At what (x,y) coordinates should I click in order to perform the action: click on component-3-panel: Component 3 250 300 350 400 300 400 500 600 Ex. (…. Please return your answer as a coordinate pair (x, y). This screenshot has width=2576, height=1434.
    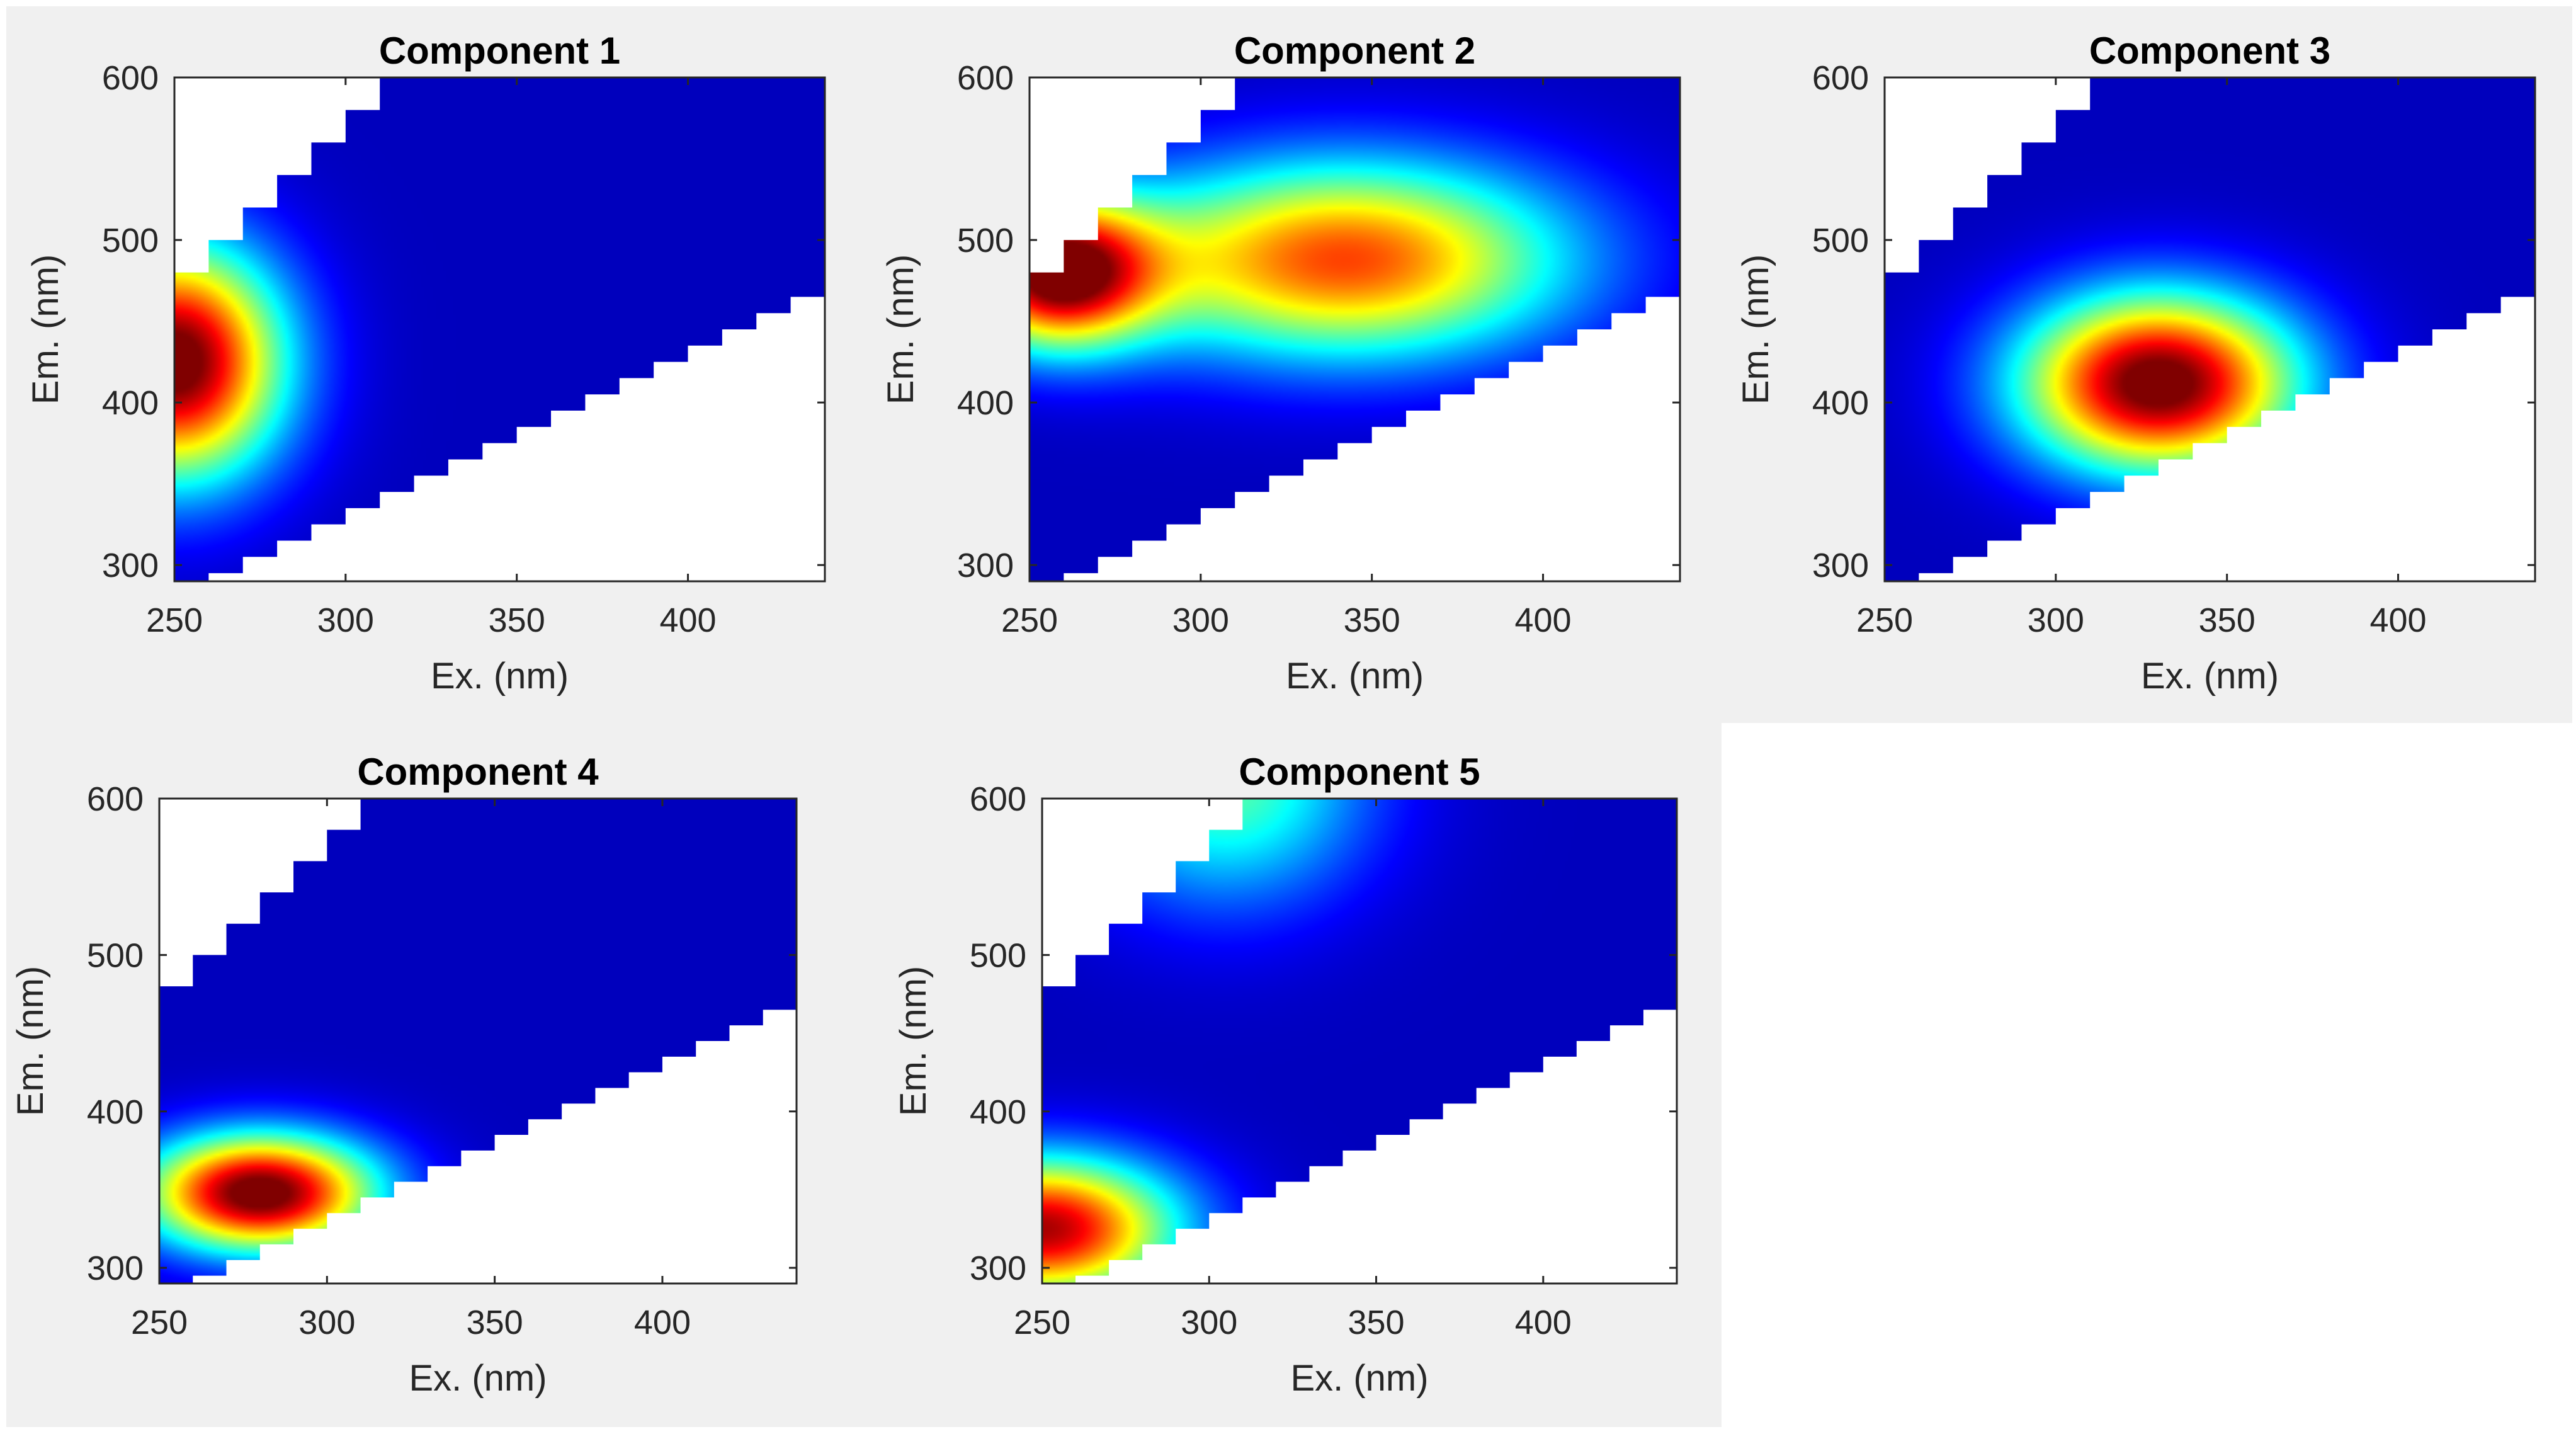
    Looking at the image, I should click on (2135, 363).